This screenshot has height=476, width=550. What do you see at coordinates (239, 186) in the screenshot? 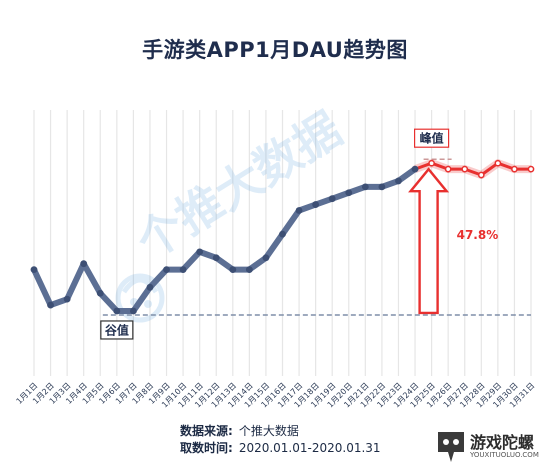
I see `watermark-text: 个推大数据` at bounding box center [239, 186].